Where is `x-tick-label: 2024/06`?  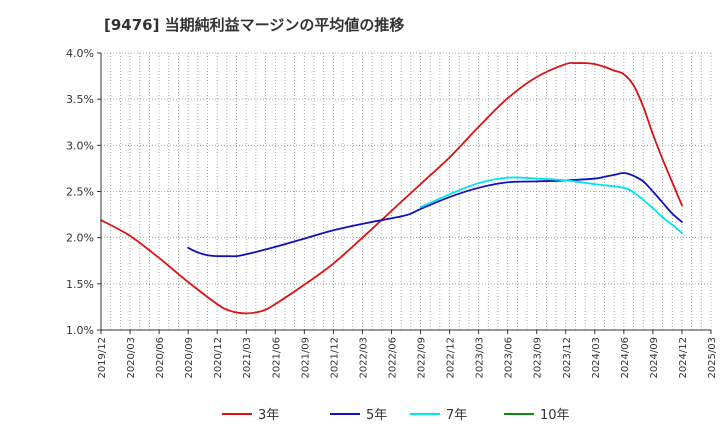
x-tick-label: 2024/06 is located at coordinates (625, 358).